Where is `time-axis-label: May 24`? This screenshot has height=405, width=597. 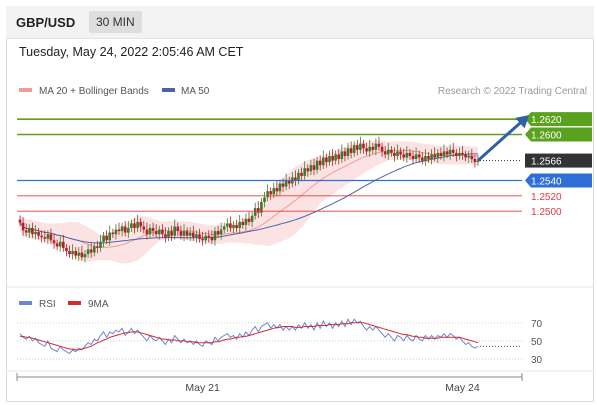
time-axis-label: May 24 is located at coordinates (462, 388).